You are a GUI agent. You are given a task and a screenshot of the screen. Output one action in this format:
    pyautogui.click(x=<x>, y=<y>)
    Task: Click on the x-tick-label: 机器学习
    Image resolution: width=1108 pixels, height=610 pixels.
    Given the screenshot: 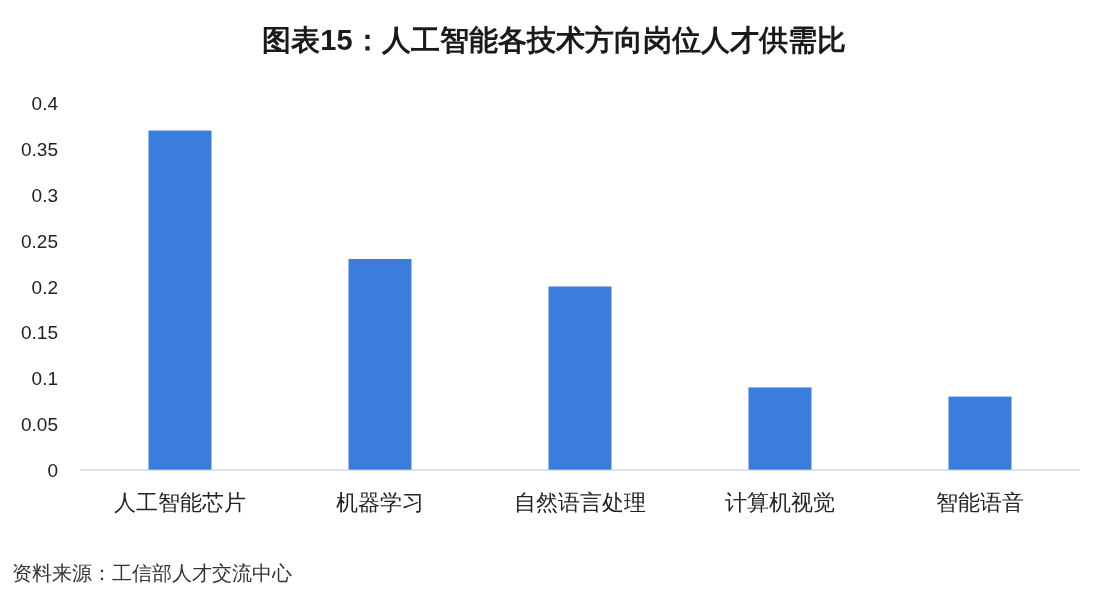 What is the action you would take?
    pyautogui.click(x=380, y=502)
    